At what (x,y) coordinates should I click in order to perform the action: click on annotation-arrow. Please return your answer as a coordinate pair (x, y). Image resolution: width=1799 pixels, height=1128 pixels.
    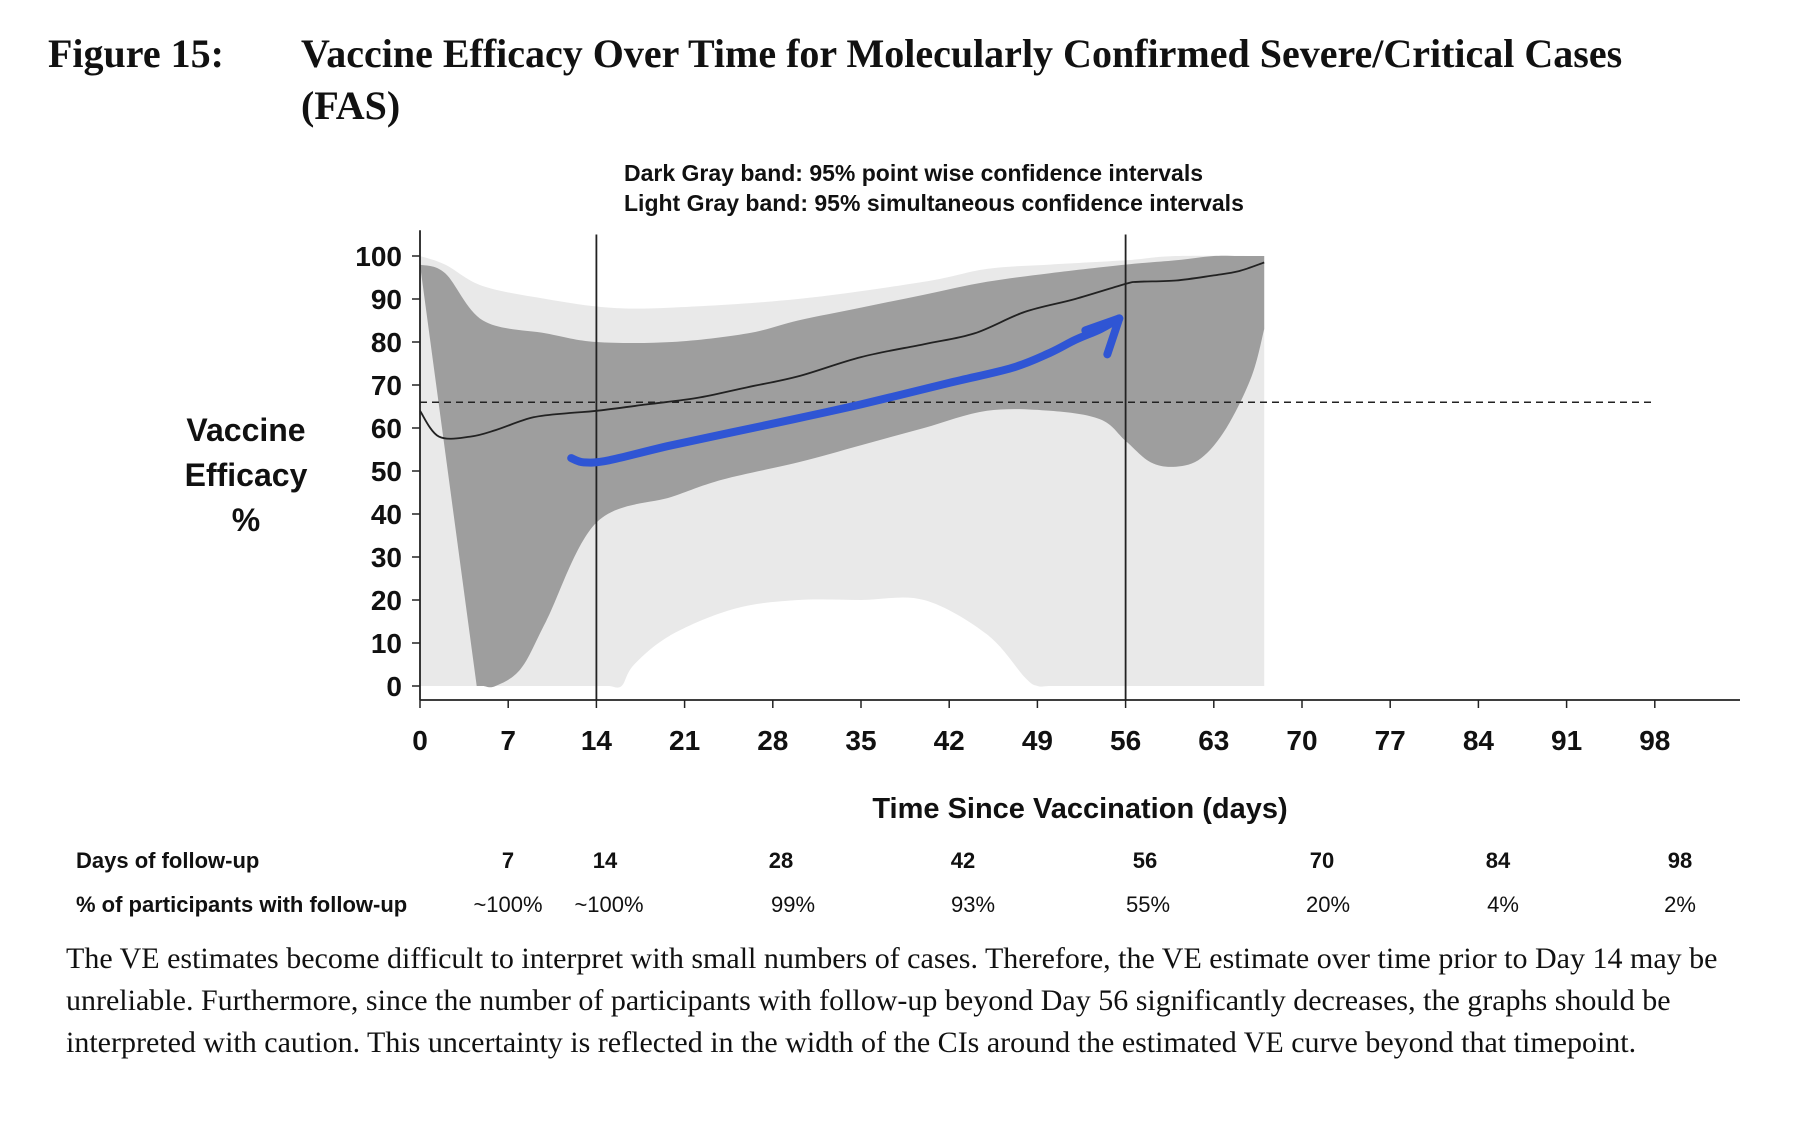
    Looking at the image, I should click on (845, 390).